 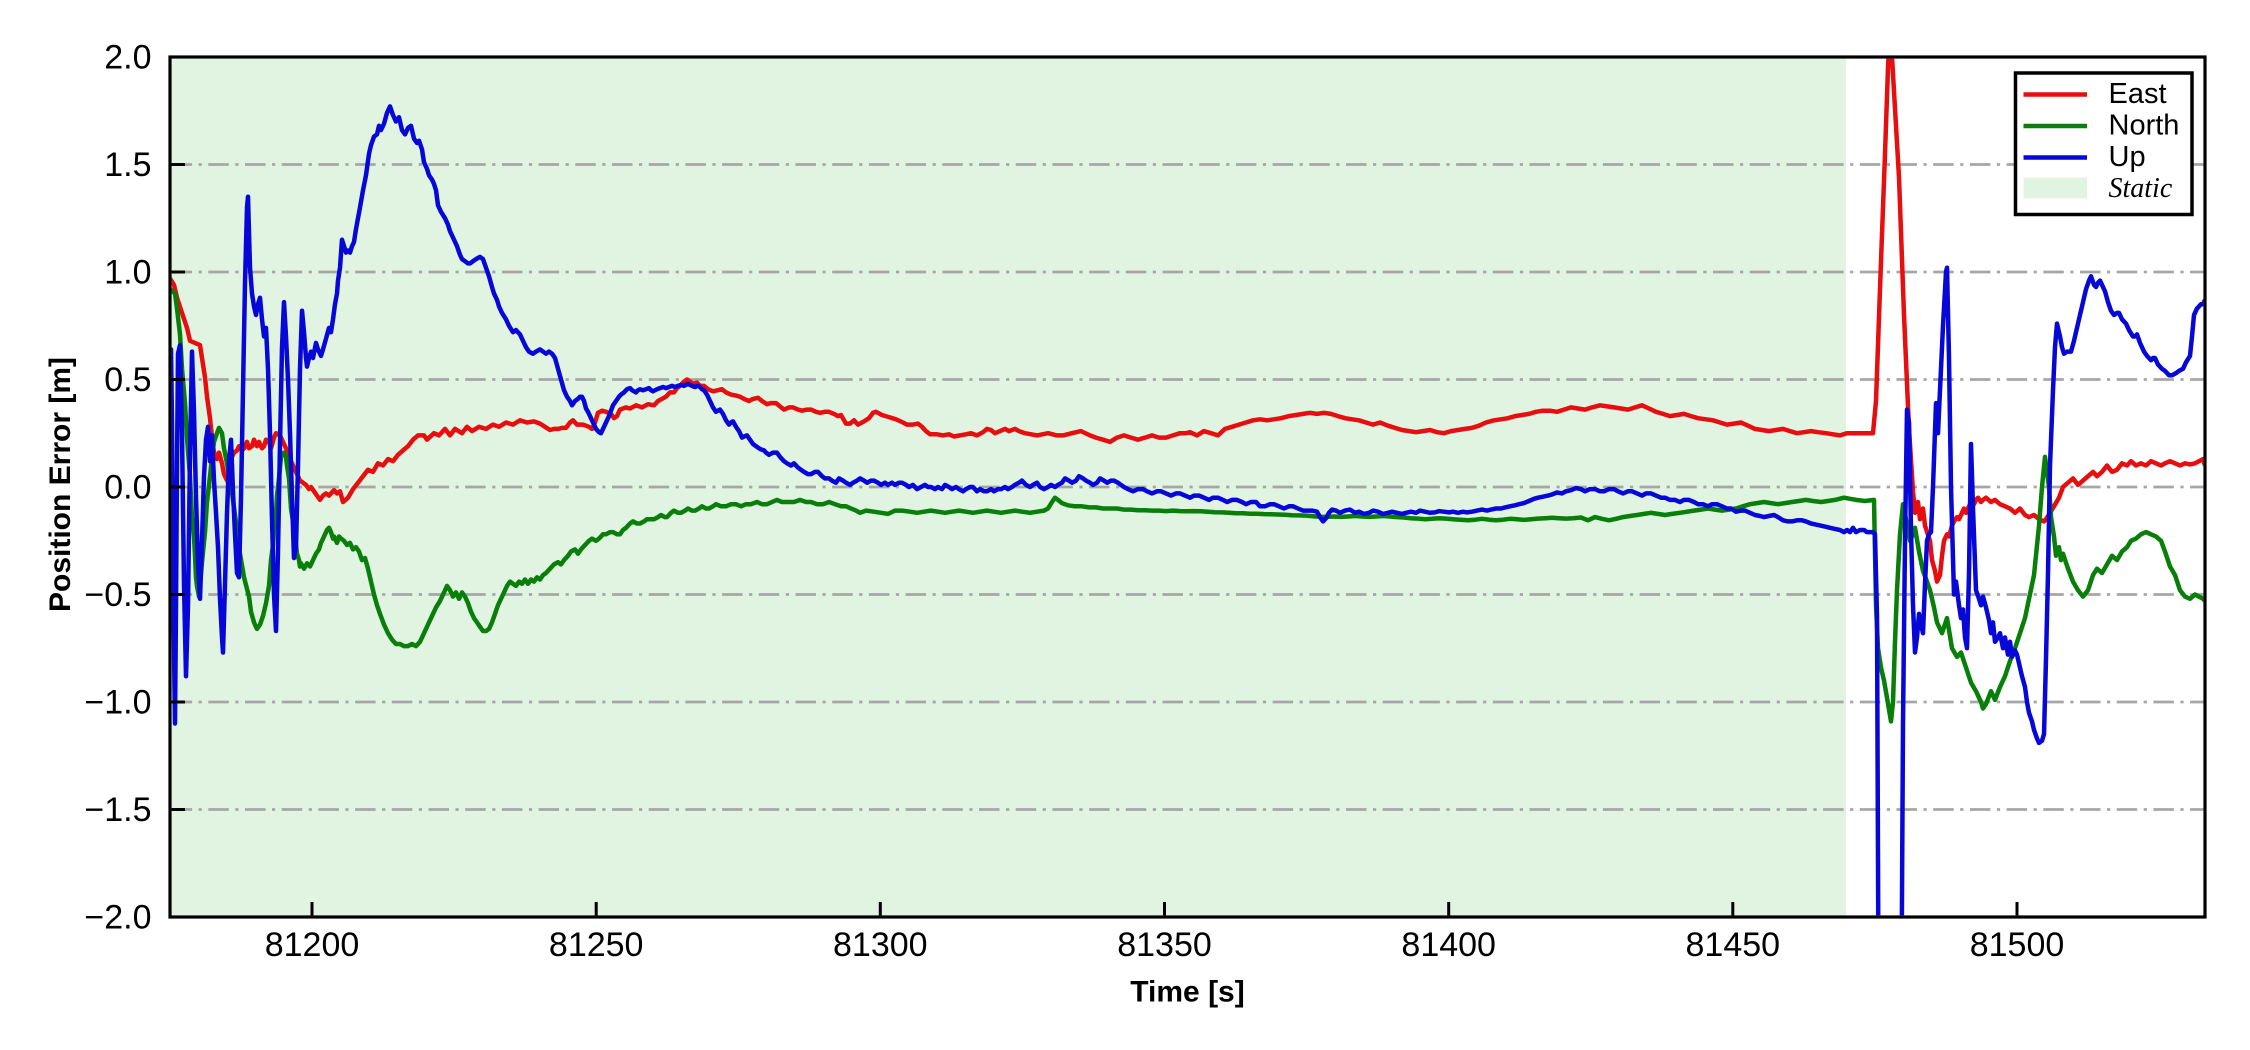 What do you see at coordinates (117, 595) in the screenshot?
I see `svg-text: −0.5` at bounding box center [117, 595].